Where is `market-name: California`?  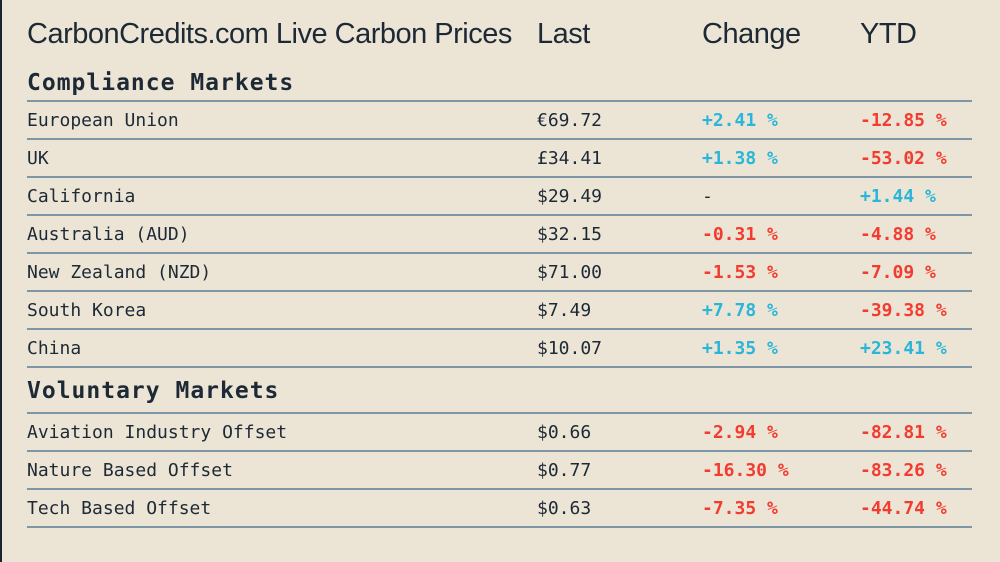 market-name: California is located at coordinates (81, 196).